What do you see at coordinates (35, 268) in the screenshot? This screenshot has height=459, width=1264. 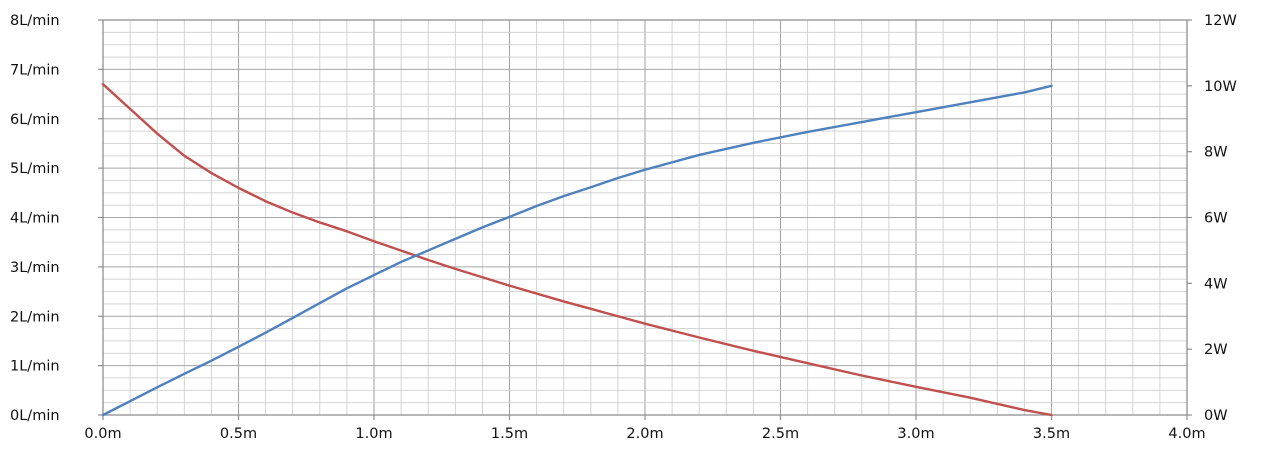 I see `y-tick-label: 3L/min` at bounding box center [35, 268].